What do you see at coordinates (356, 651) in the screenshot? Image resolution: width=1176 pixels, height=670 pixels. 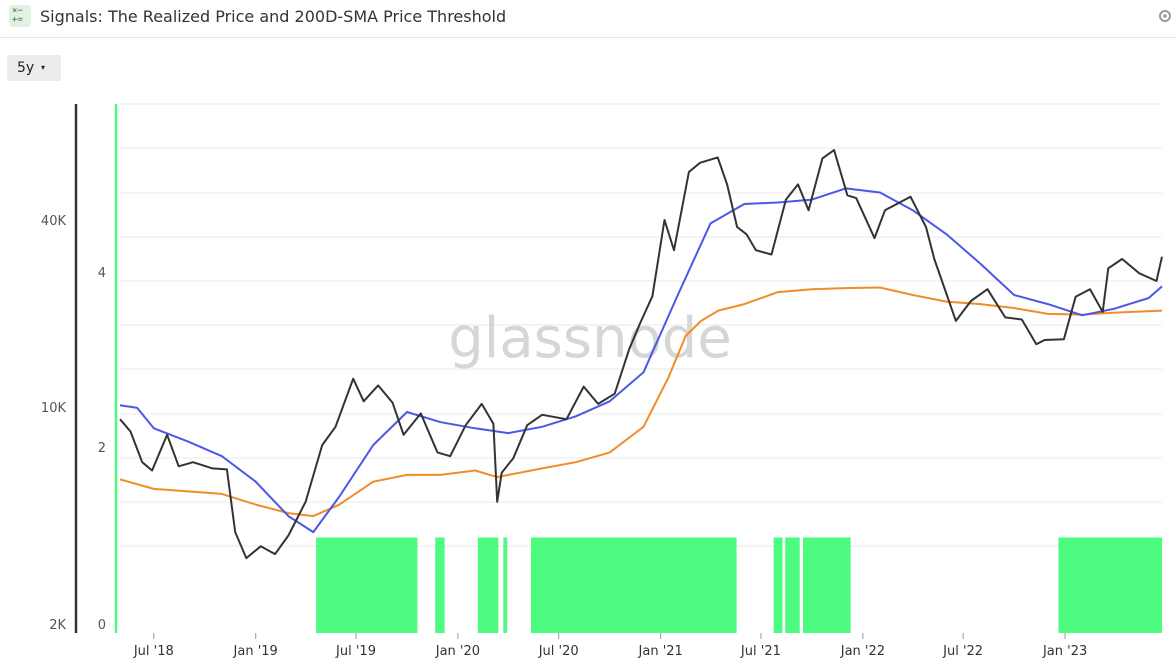 I see `x-tick-label: Jul '19` at bounding box center [356, 651].